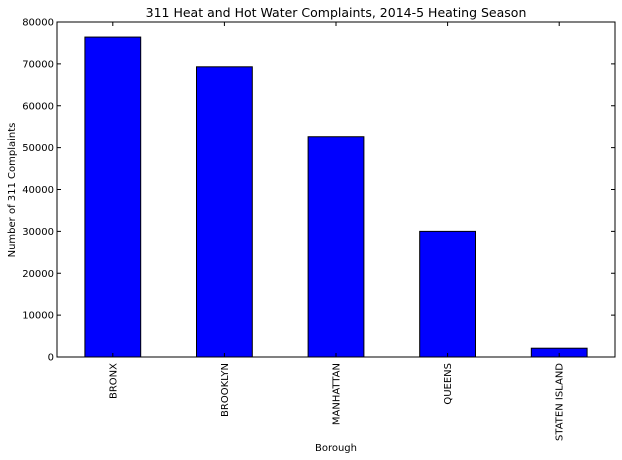 This screenshot has width=622, height=460. Describe the element at coordinates (448, 294) in the screenshot. I see `bar-queens` at that location.